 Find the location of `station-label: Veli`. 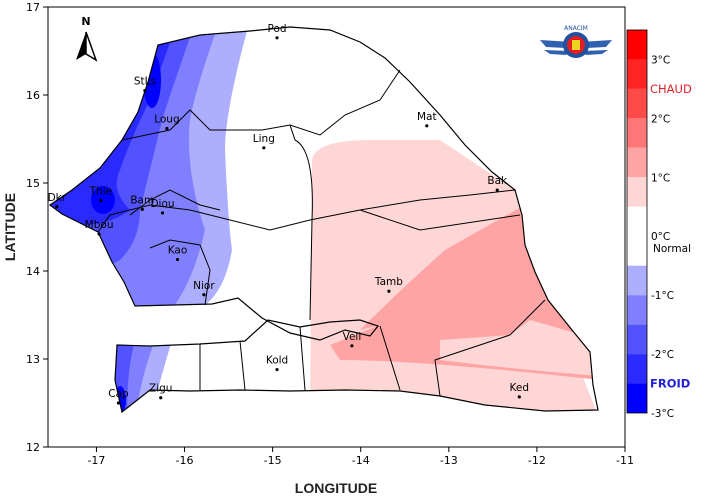

station-label: Veli is located at coordinates (352, 337).